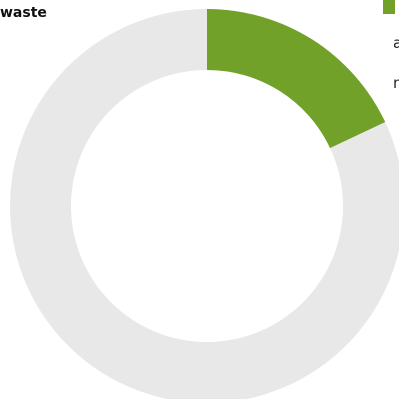 This screenshot has height=399, width=399. I want to click on legend-swatch, so click(389, 7).